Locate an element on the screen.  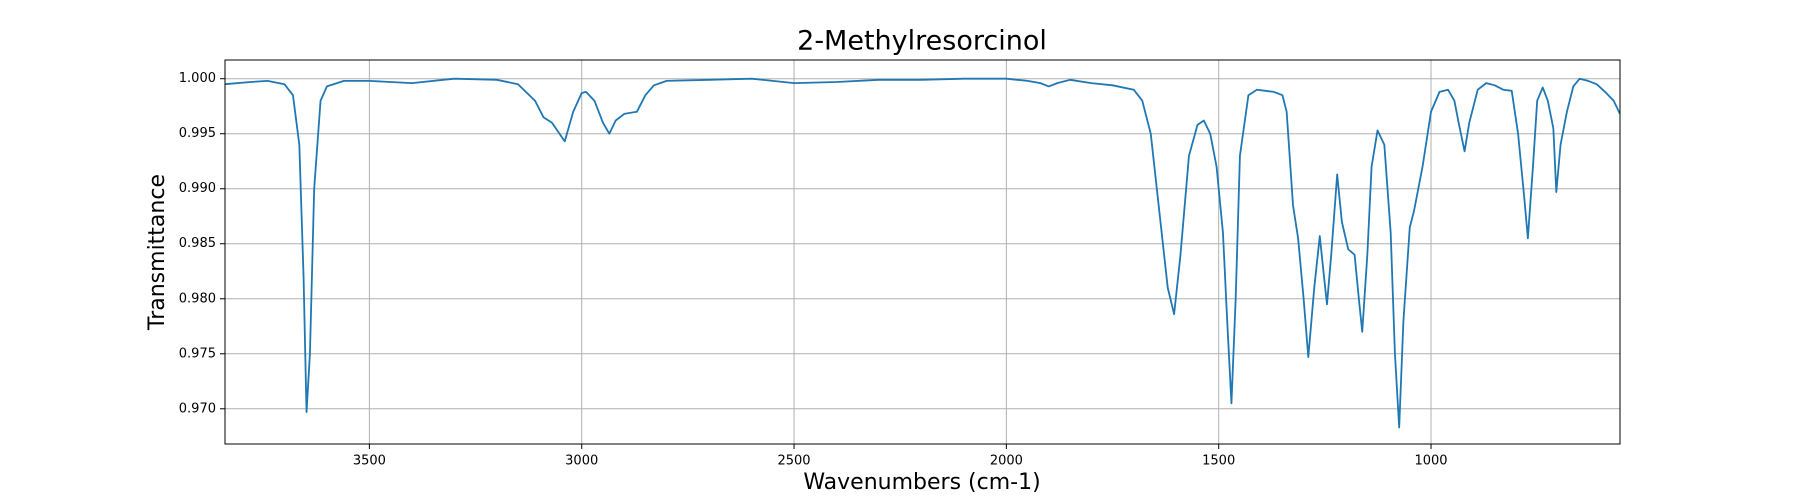
x-tick-label: 3000 is located at coordinates (581, 461).